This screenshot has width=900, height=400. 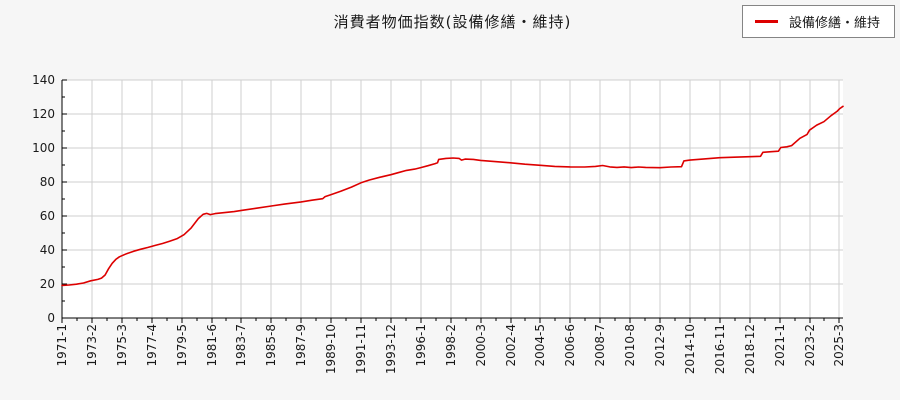 What do you see at coordinates (600, 345) in the screenshot?
I see `svg-text: 2008-7` at bounding box center [600, 345].